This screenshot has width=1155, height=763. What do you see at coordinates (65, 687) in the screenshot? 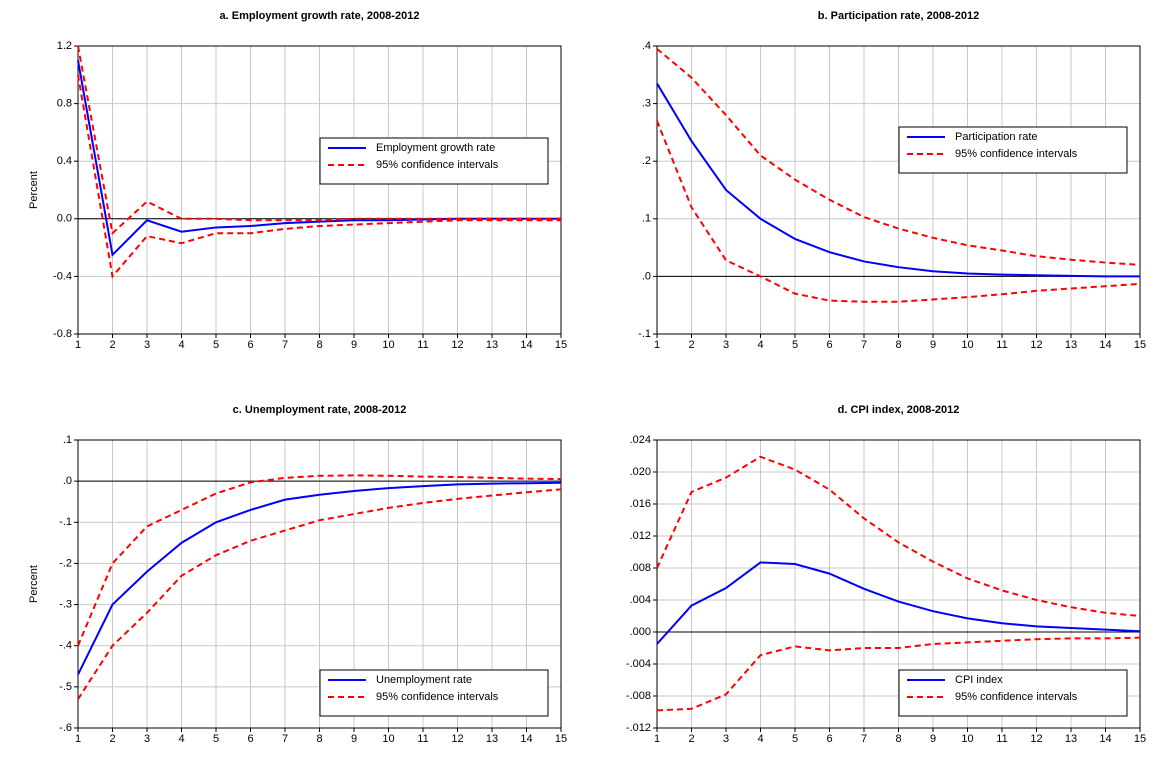
I see `y-tick-label: -.5` at bounding box center [65, 687].